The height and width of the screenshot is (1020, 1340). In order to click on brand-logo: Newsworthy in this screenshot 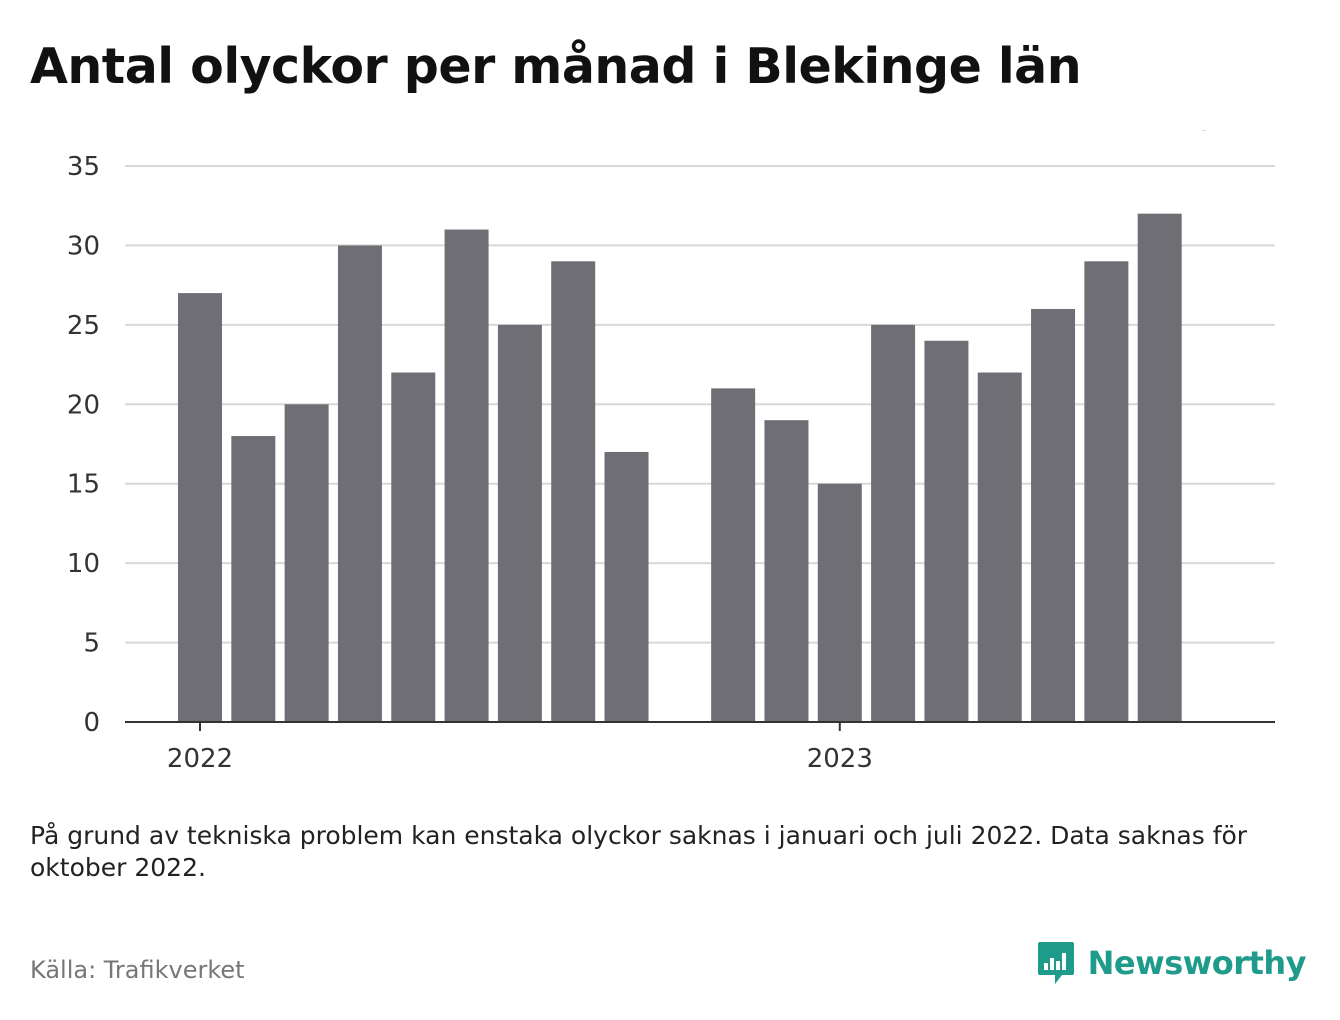, I will do `click(1171, 963)`.